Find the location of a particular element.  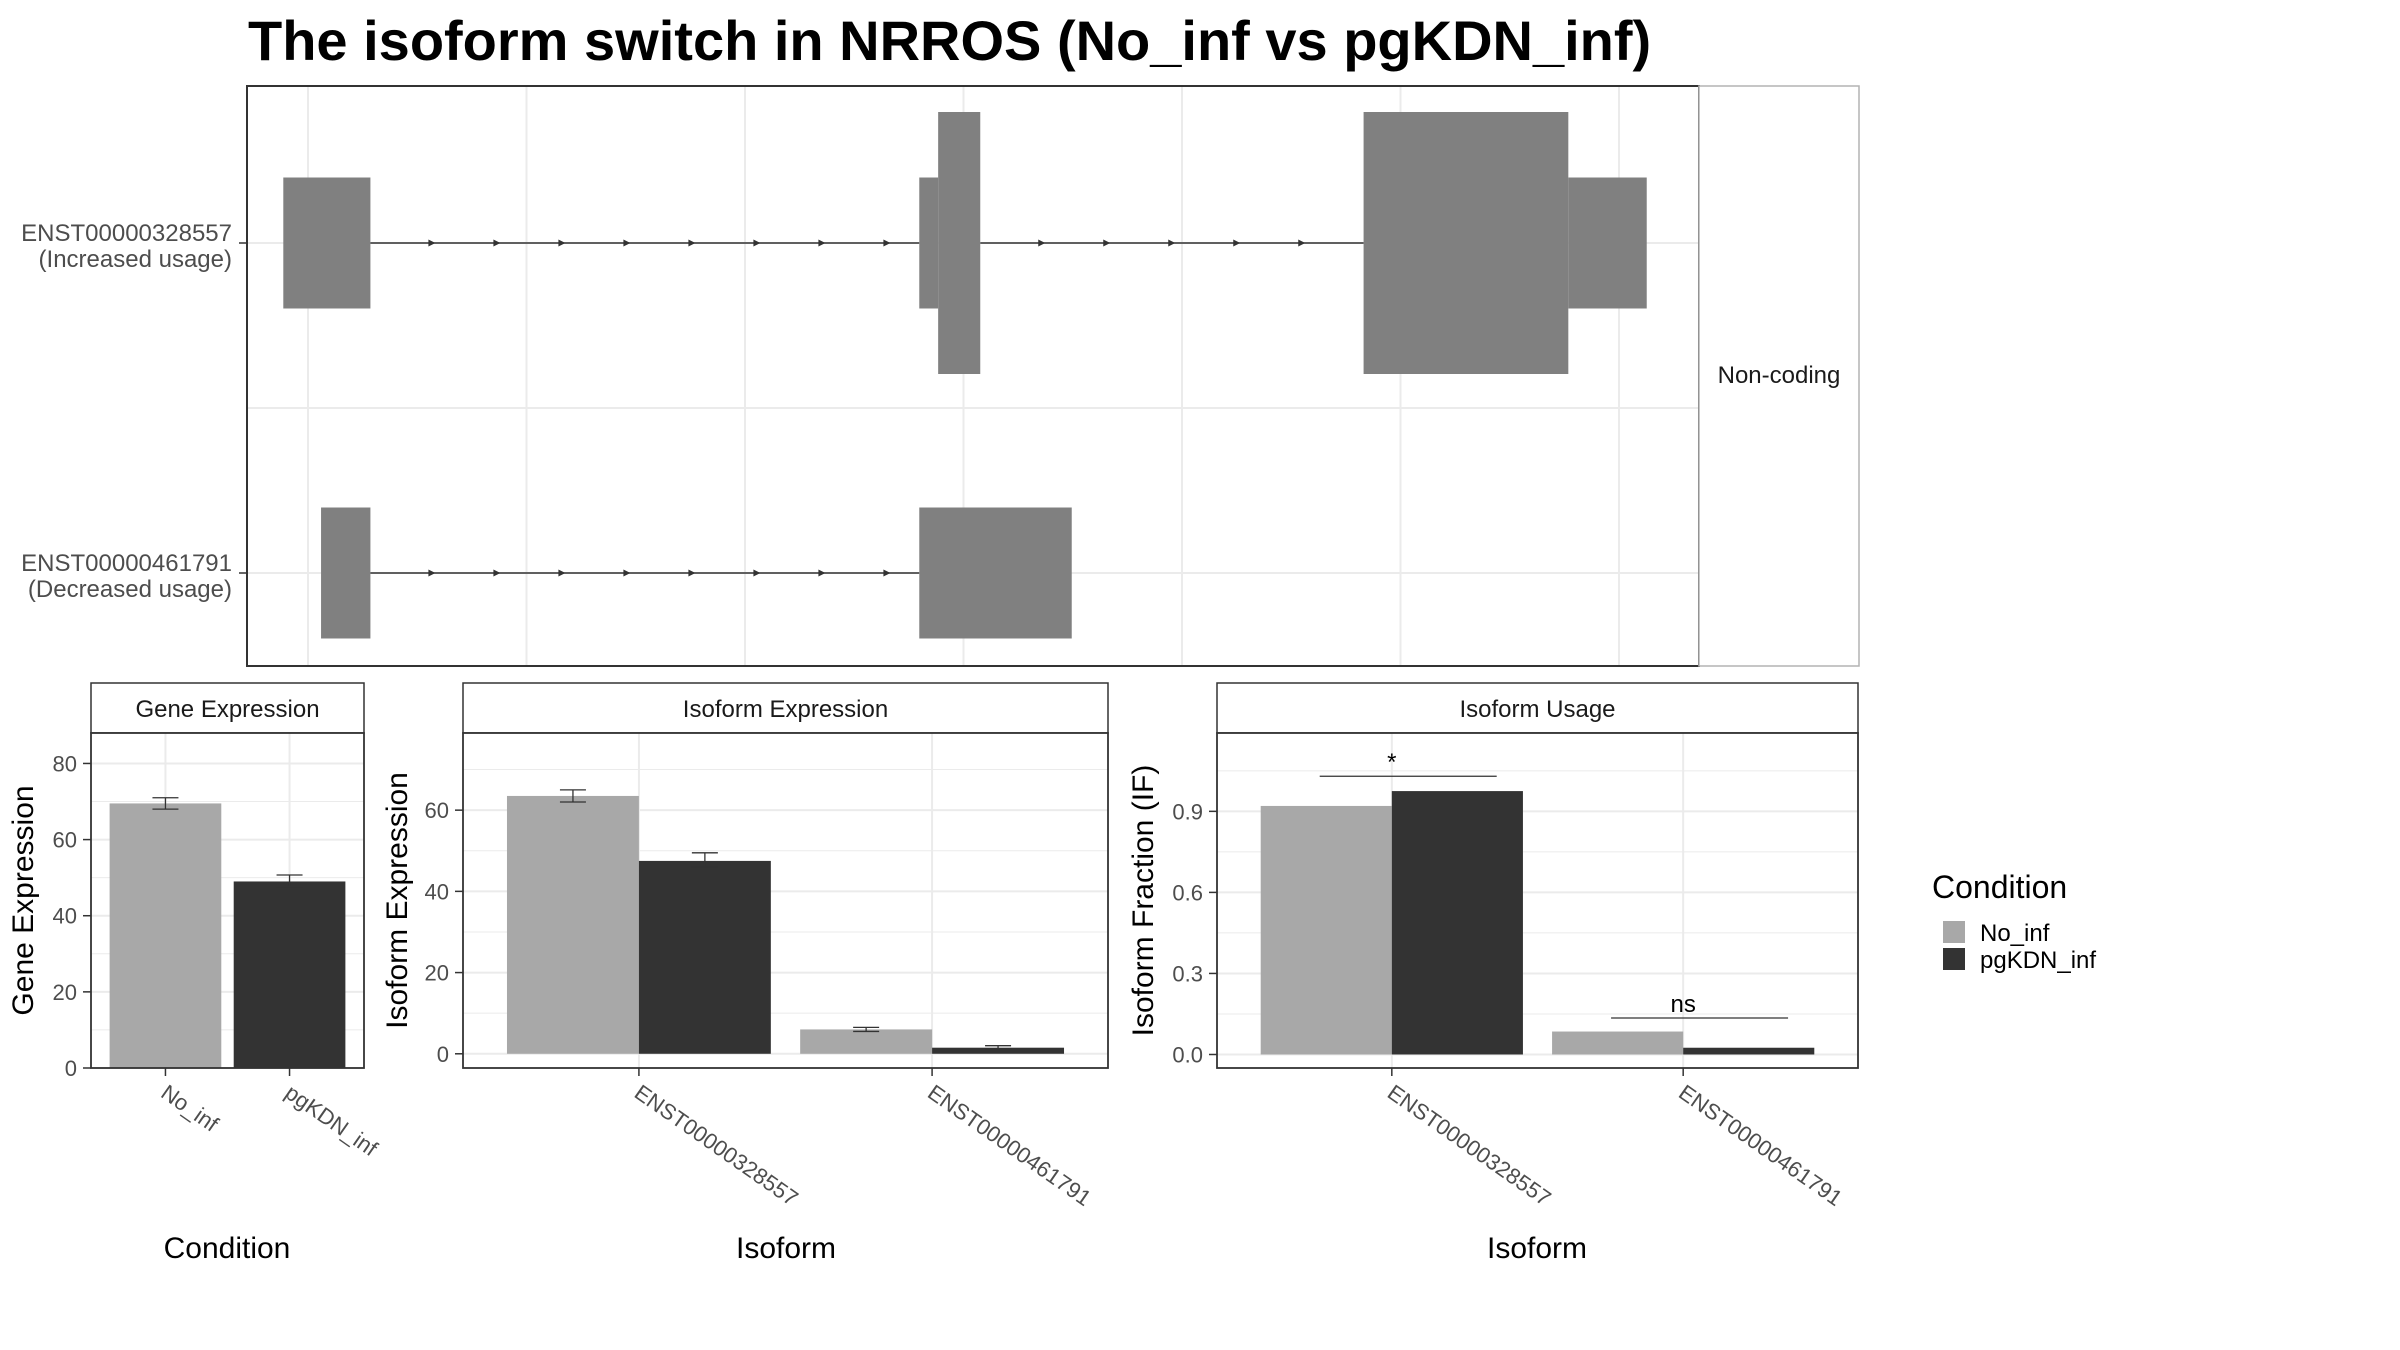

gene-expression-y-axis-title: Gene Expression is located at coordinates (23, 900).